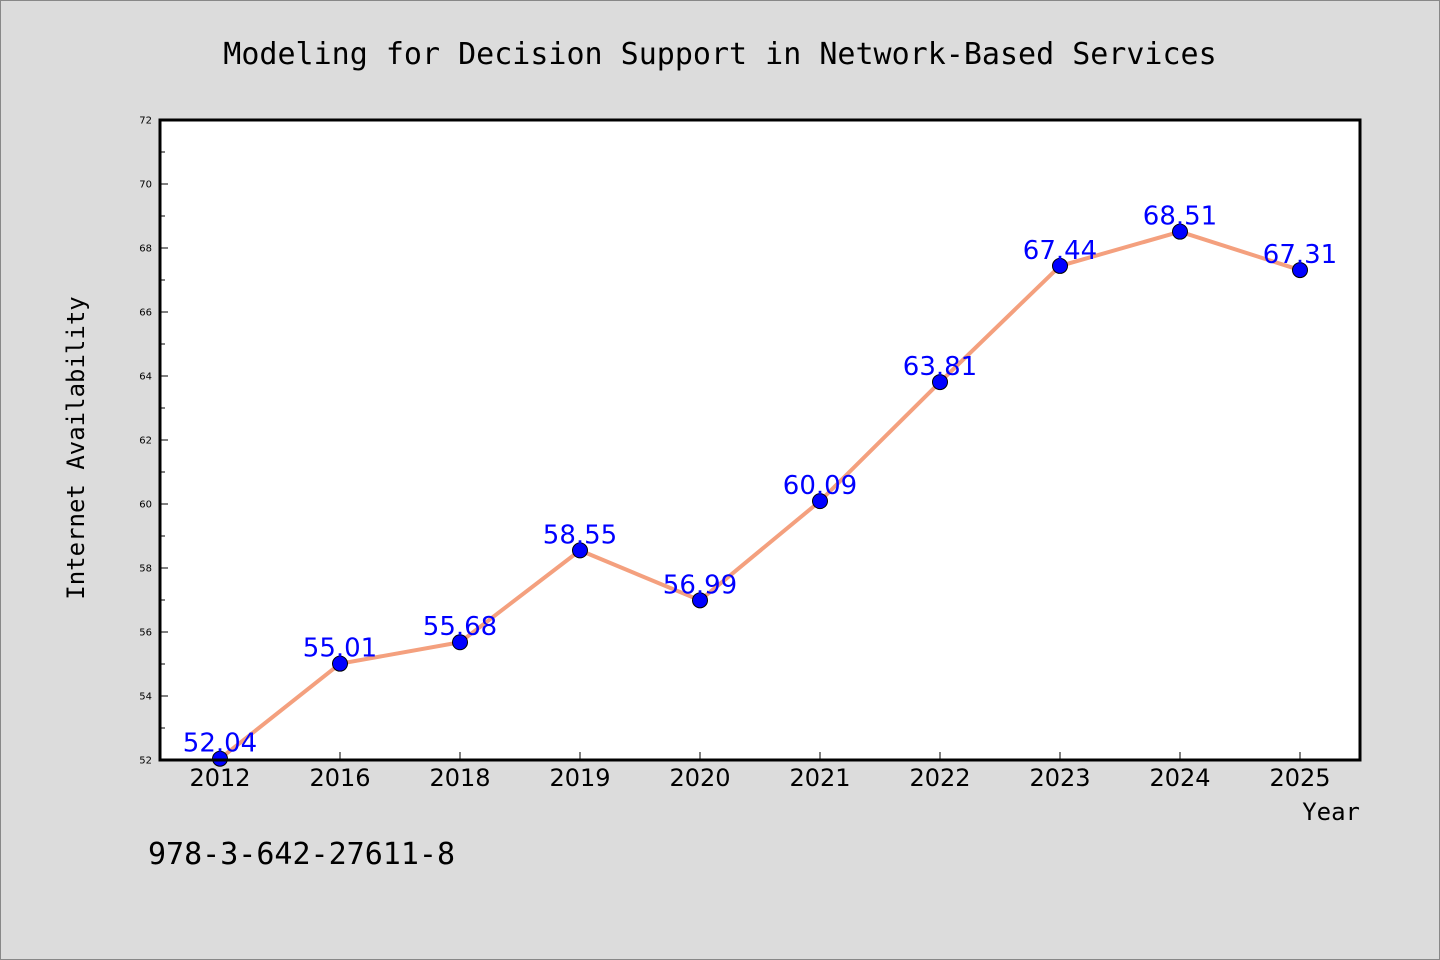 This screenshot has width=1440, height=960. What do you see at coordinates (1179, 778) in the screenshot?
I see `x-tick-label: 2024` at bounding box center [1179, 778].